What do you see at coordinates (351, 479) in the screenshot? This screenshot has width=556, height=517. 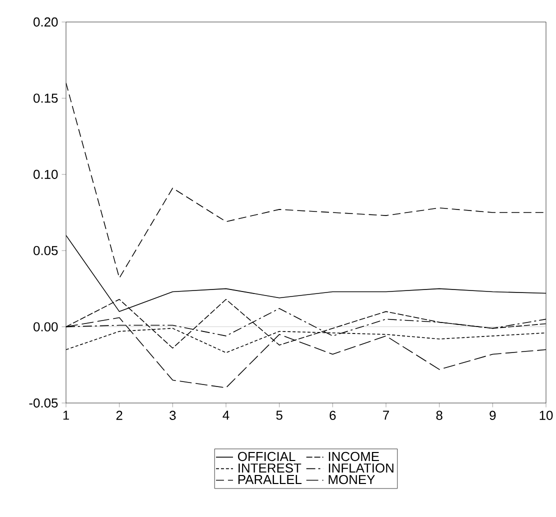 I see `legend-label: MONEY` at bounding box center [351, 479].